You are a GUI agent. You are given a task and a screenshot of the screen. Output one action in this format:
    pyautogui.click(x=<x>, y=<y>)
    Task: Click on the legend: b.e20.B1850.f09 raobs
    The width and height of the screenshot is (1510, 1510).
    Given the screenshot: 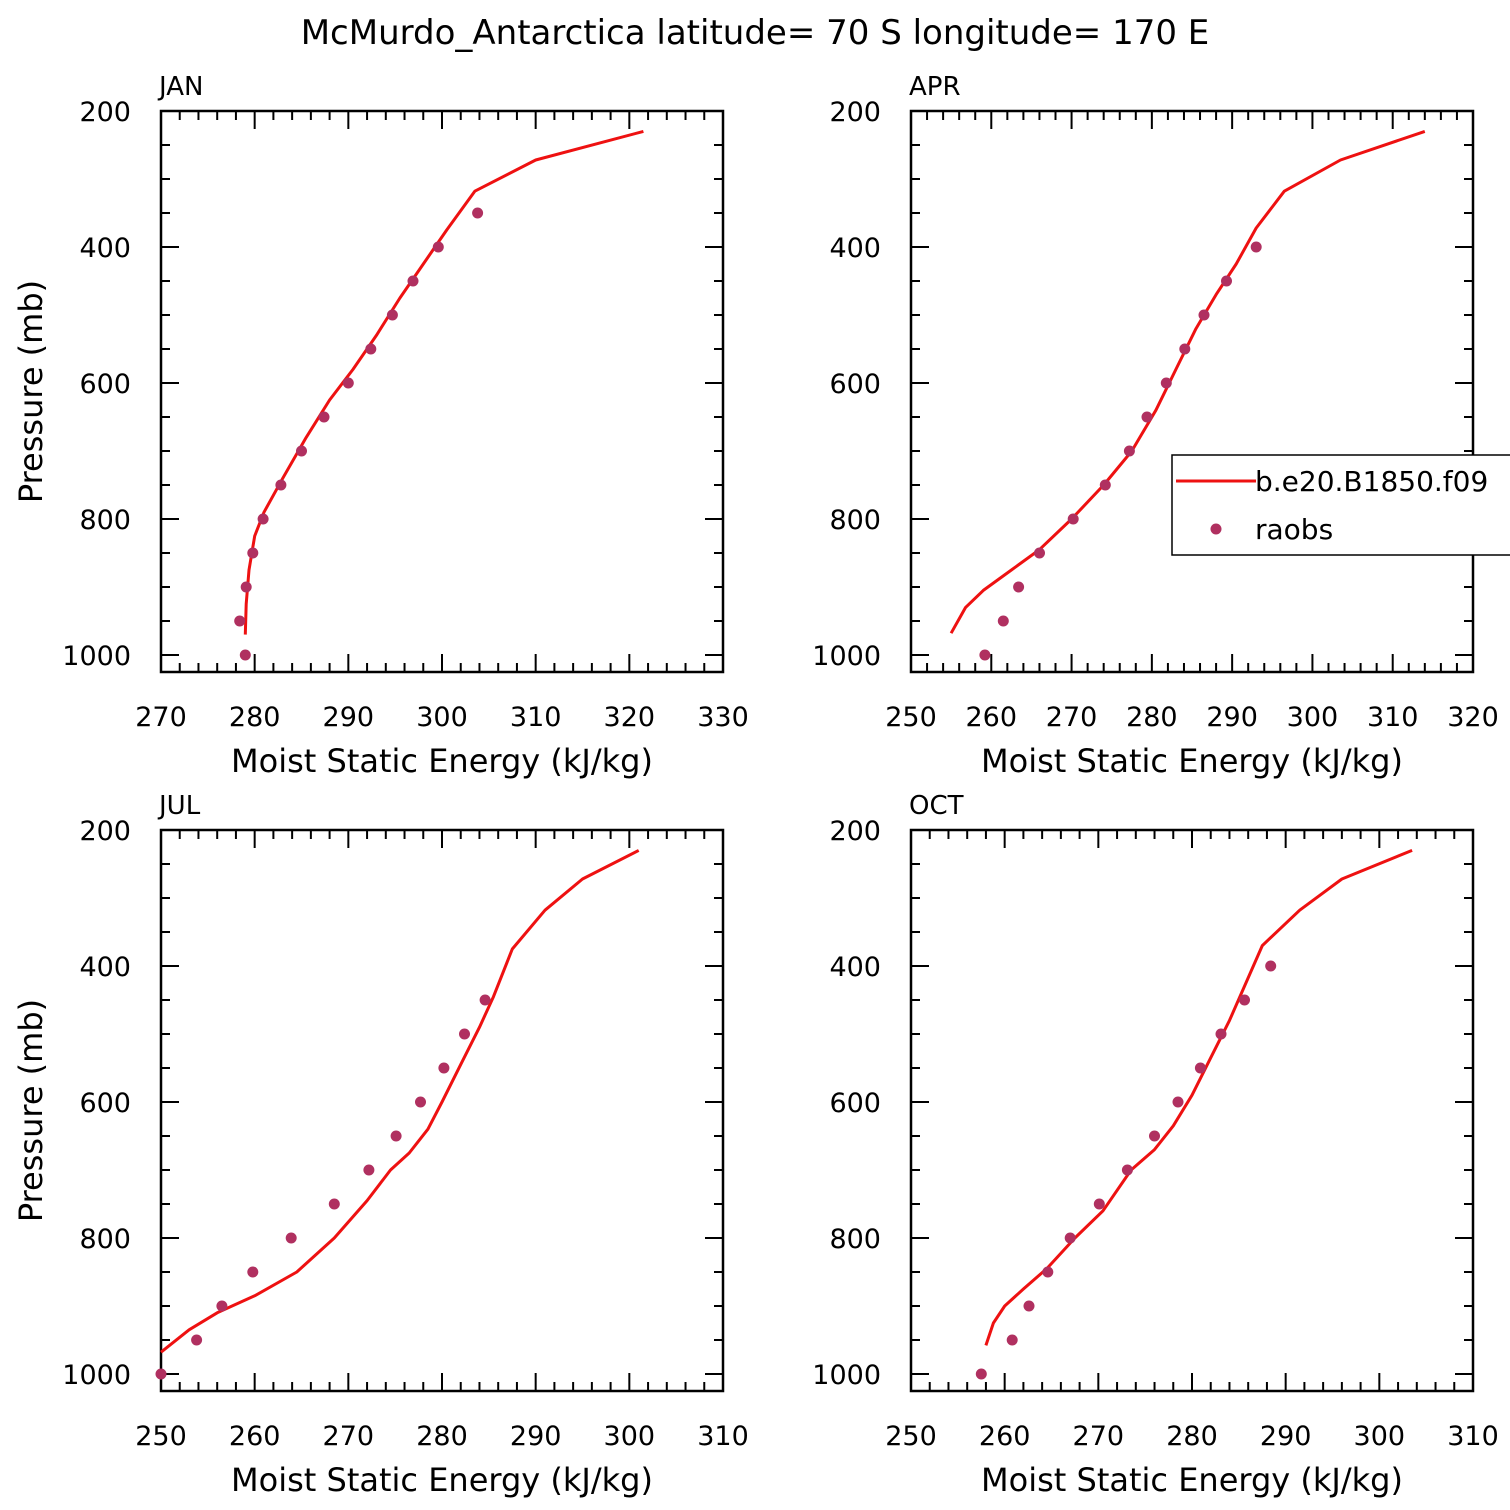 What is the action you would take?
    pyautogui.click(x=1340, y=505)
    